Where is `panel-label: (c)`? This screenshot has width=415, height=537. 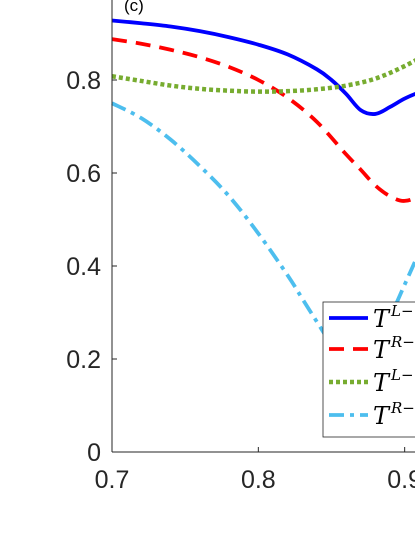
panel-label: (c) is located at coordinates (134, 7).